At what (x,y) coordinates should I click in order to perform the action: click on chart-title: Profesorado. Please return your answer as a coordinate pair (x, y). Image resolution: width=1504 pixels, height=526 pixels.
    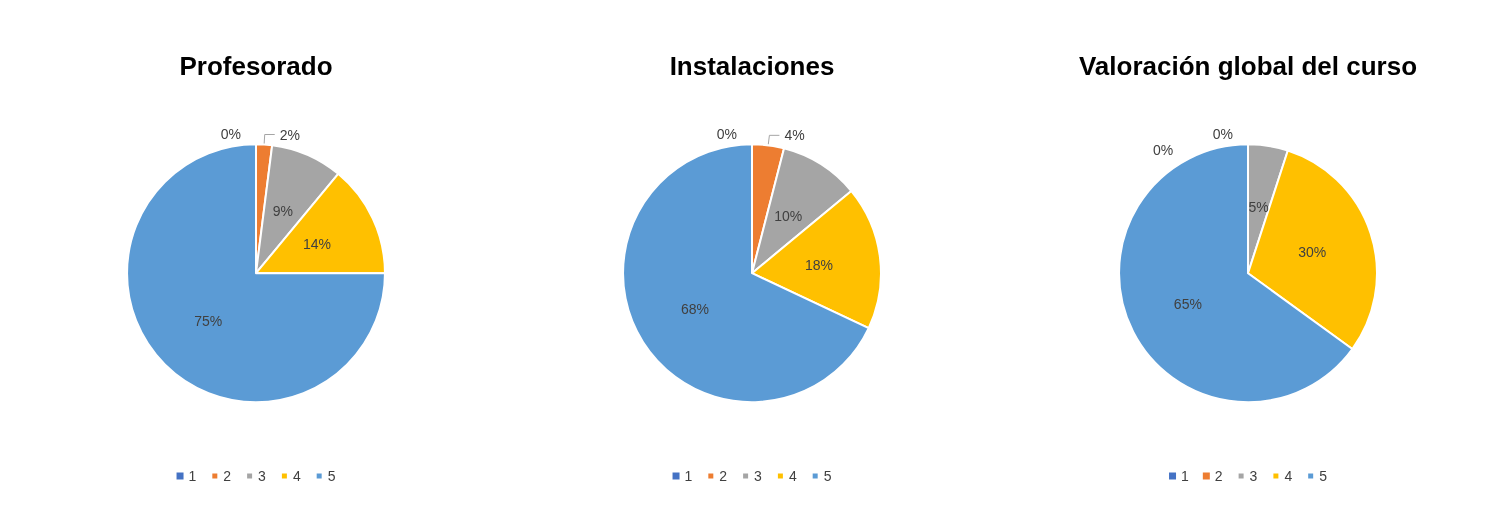
    Looking at the image, I should click on (256, 66).